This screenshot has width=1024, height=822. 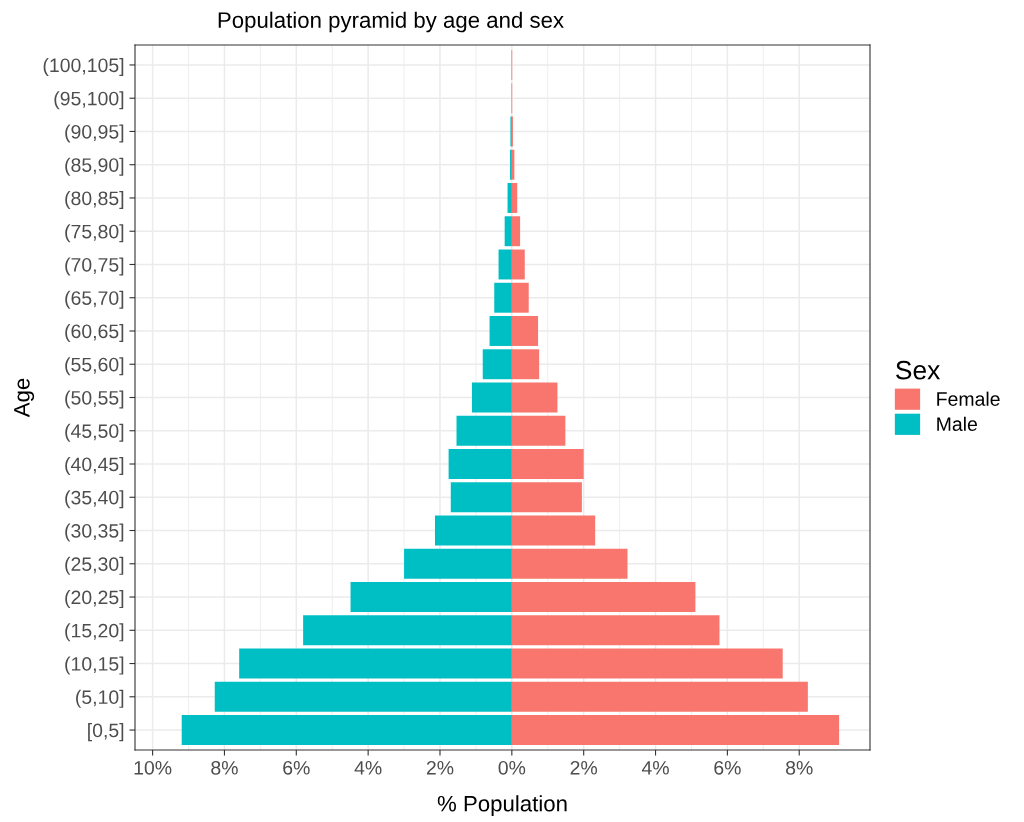 I want to click on chart-title: Population pyramid by age and sex, so click(x=391, y=22).